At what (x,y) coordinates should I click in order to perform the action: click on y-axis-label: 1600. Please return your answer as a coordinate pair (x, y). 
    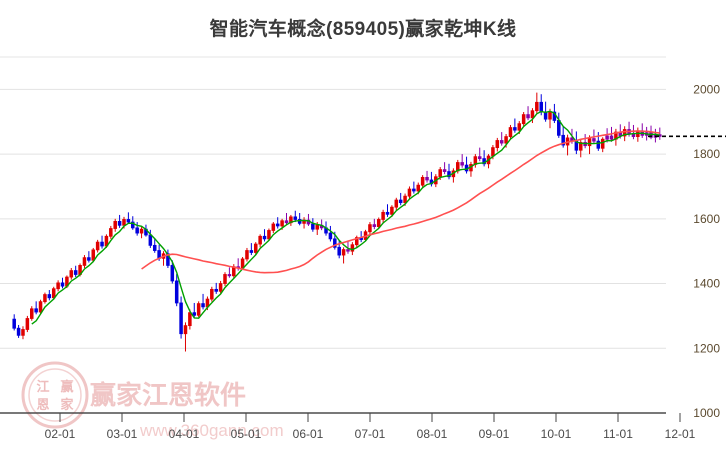
    Looking at the image, I should click on (706, 219).